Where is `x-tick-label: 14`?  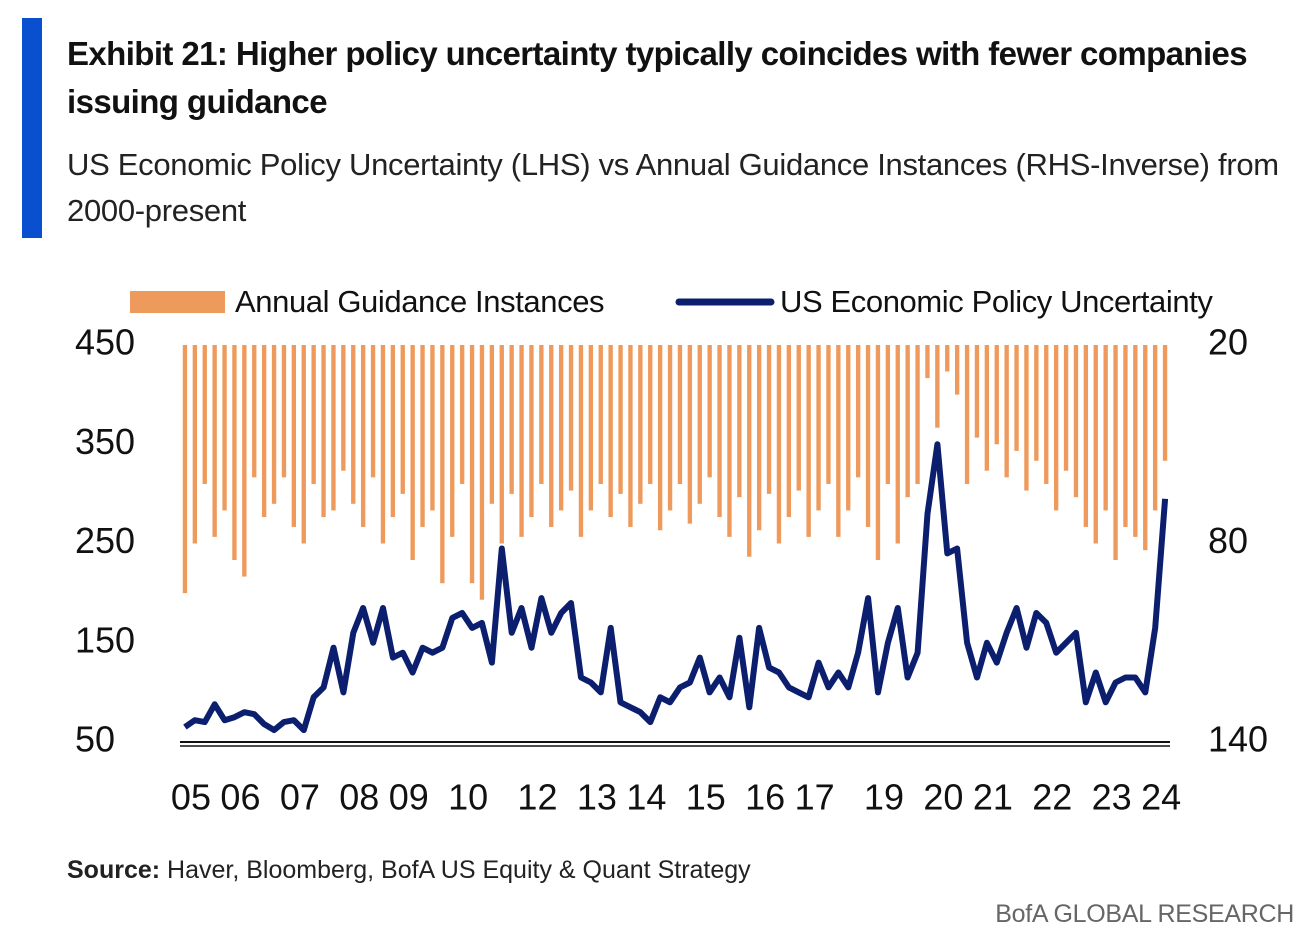
x-tick-label: 14 is located at coordinates (646, 797).